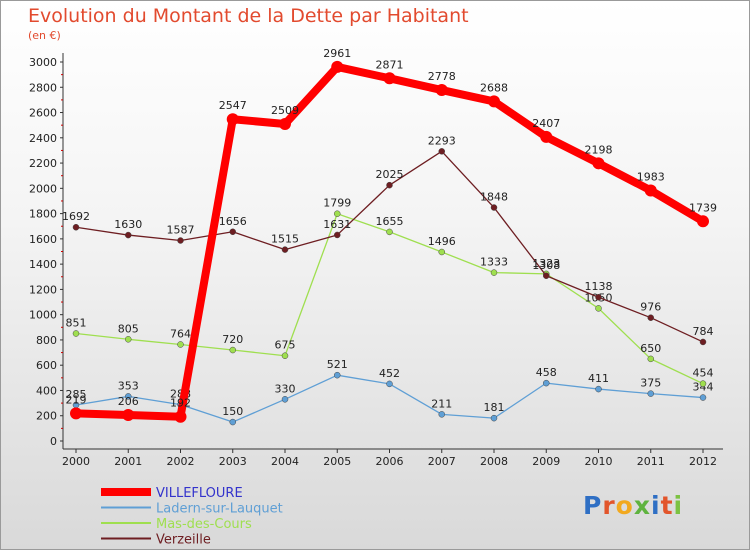 The height and width of the screenshot is (550, 750). What do you see at coordinates (624, 505) in the screenshot?
I see `logo-letter: o` at bounding box center [624, 505].